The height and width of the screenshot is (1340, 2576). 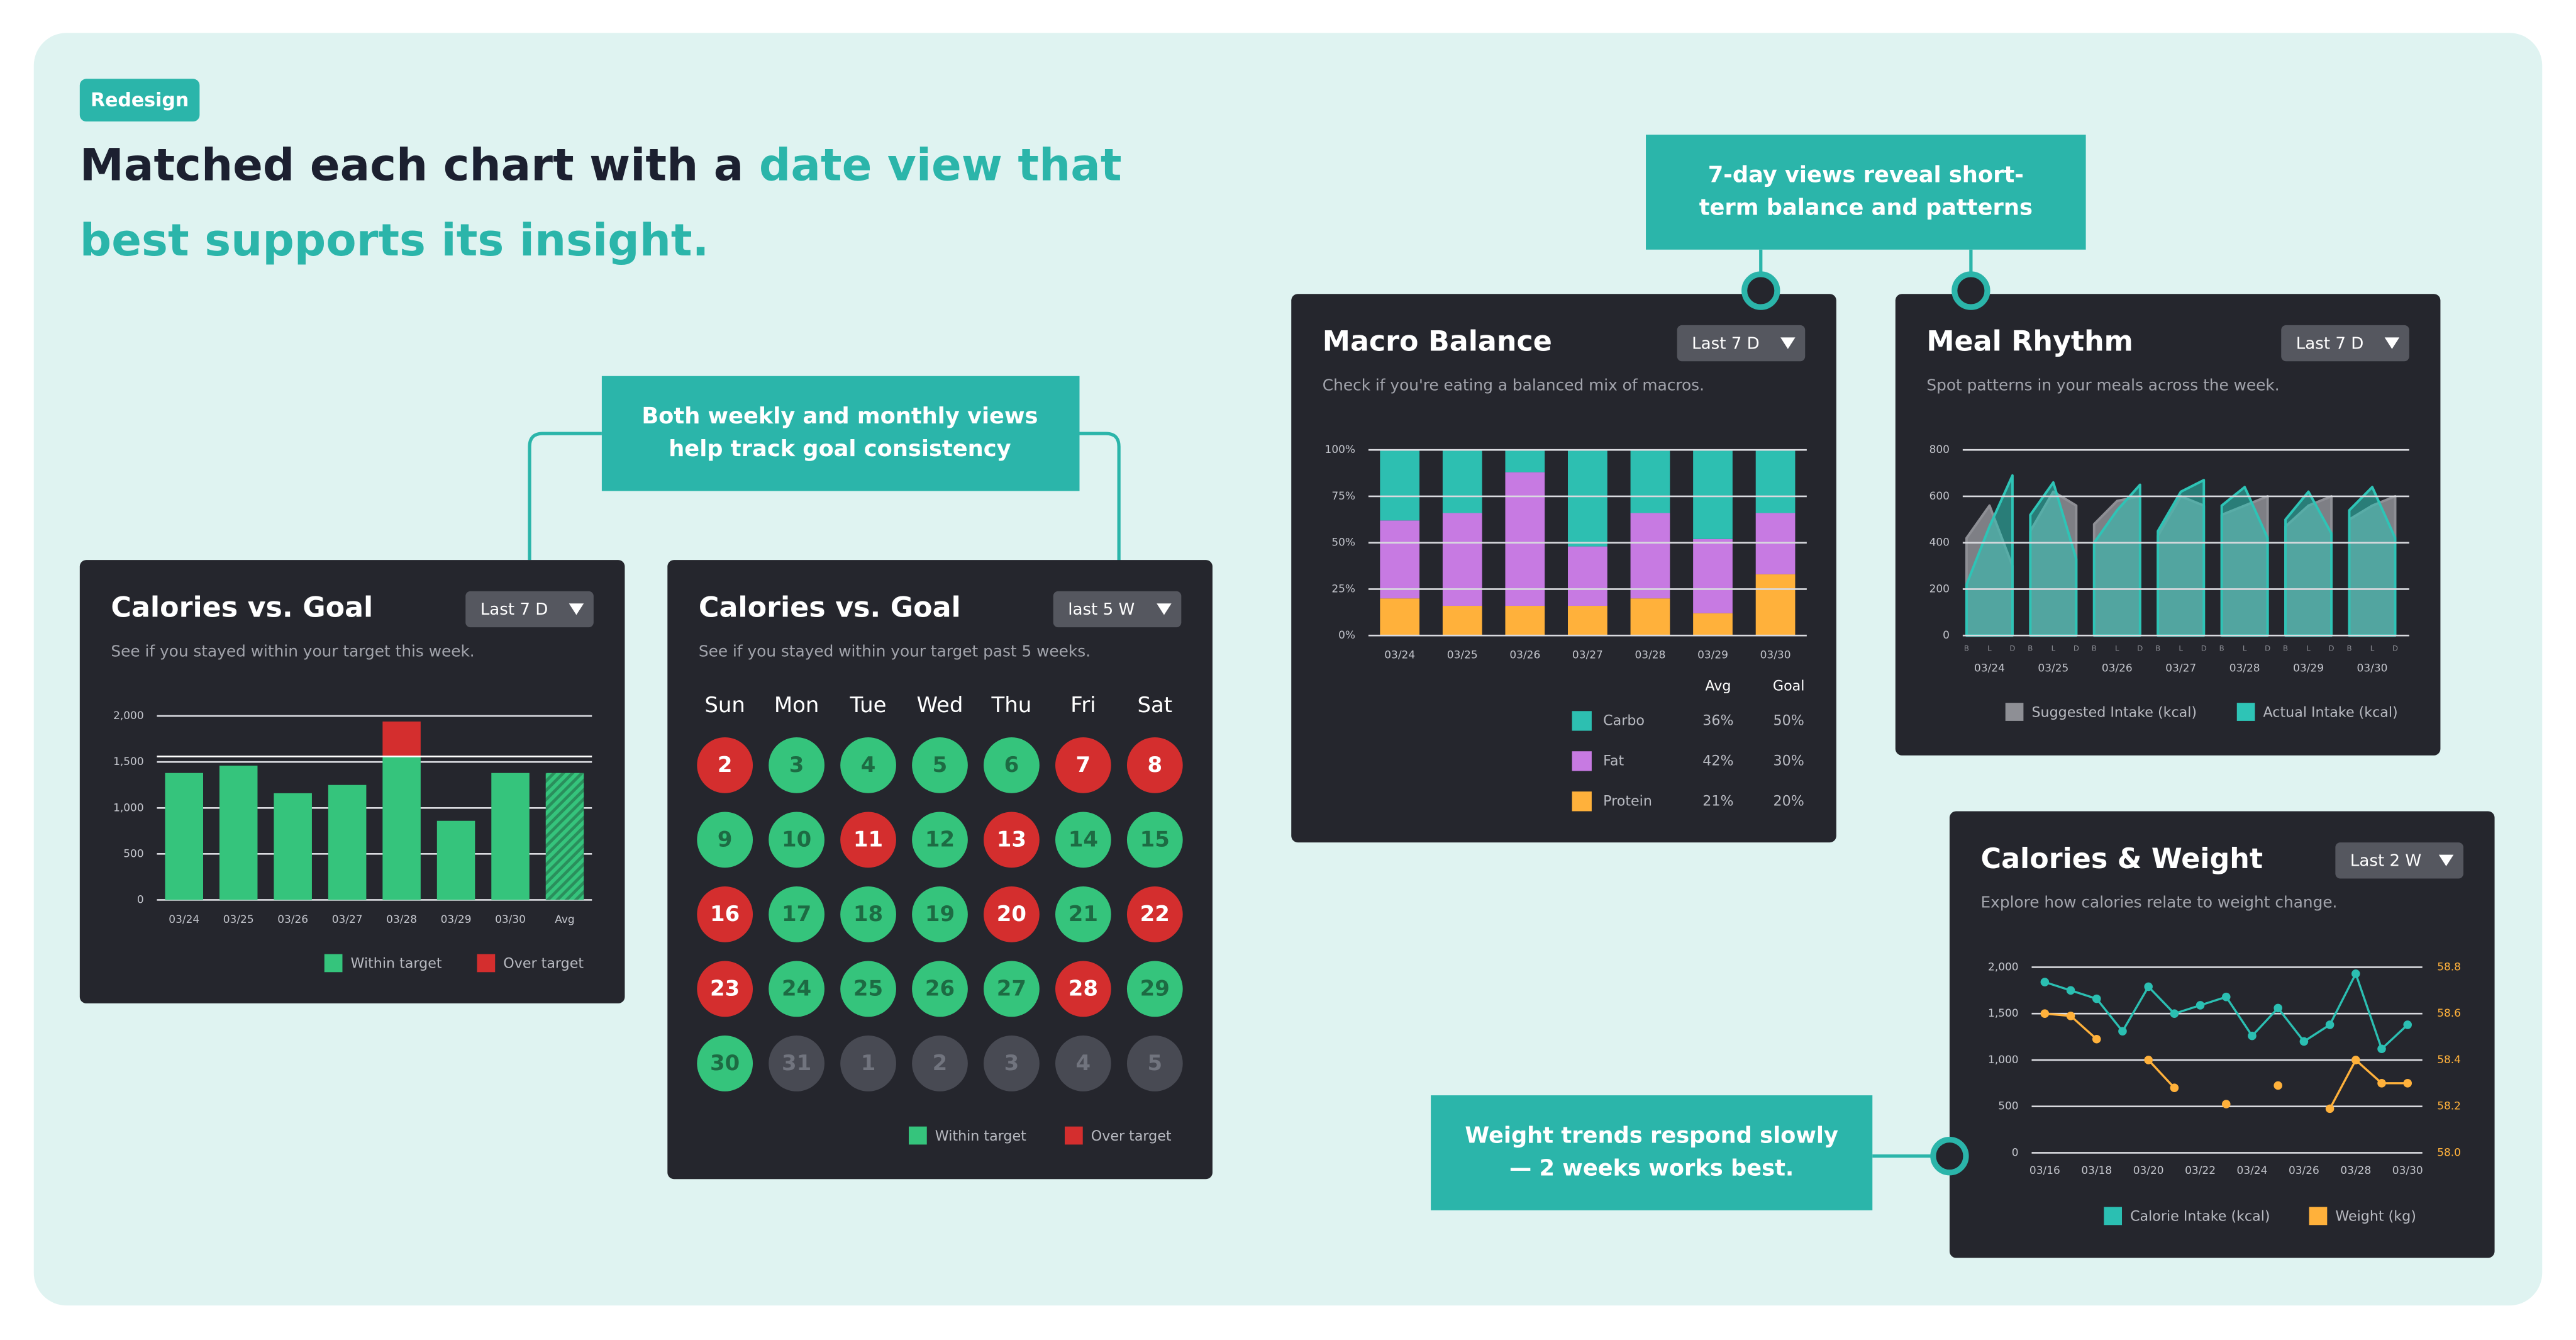 I want to click on day-label: 20, so click(x=1011, y=914).